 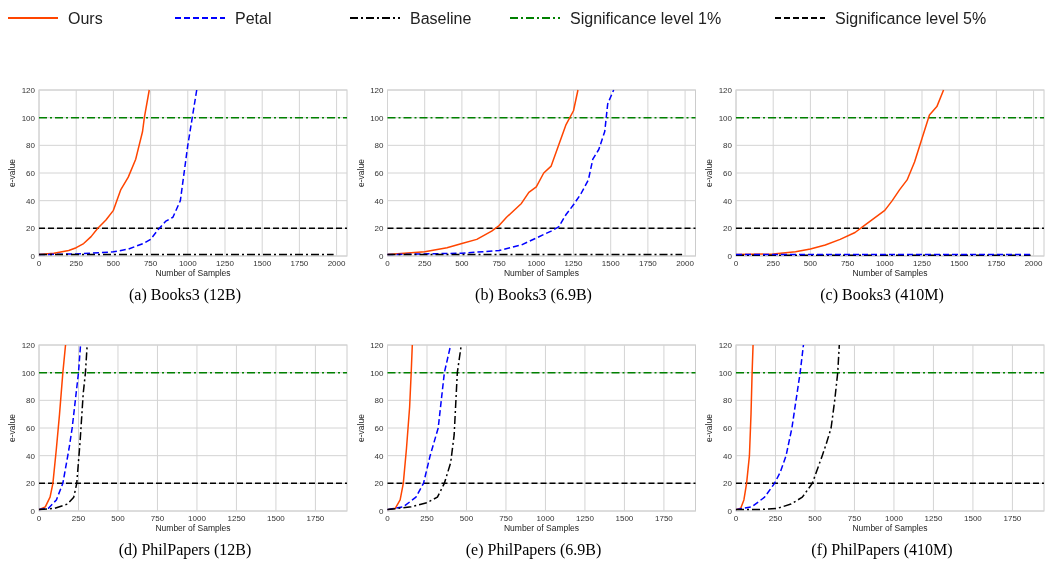 What do you see at coordinates (185, 550) in the screenshot?
I see `text: (d) PhilPapers (12B)` at bounding box center [185, 550].